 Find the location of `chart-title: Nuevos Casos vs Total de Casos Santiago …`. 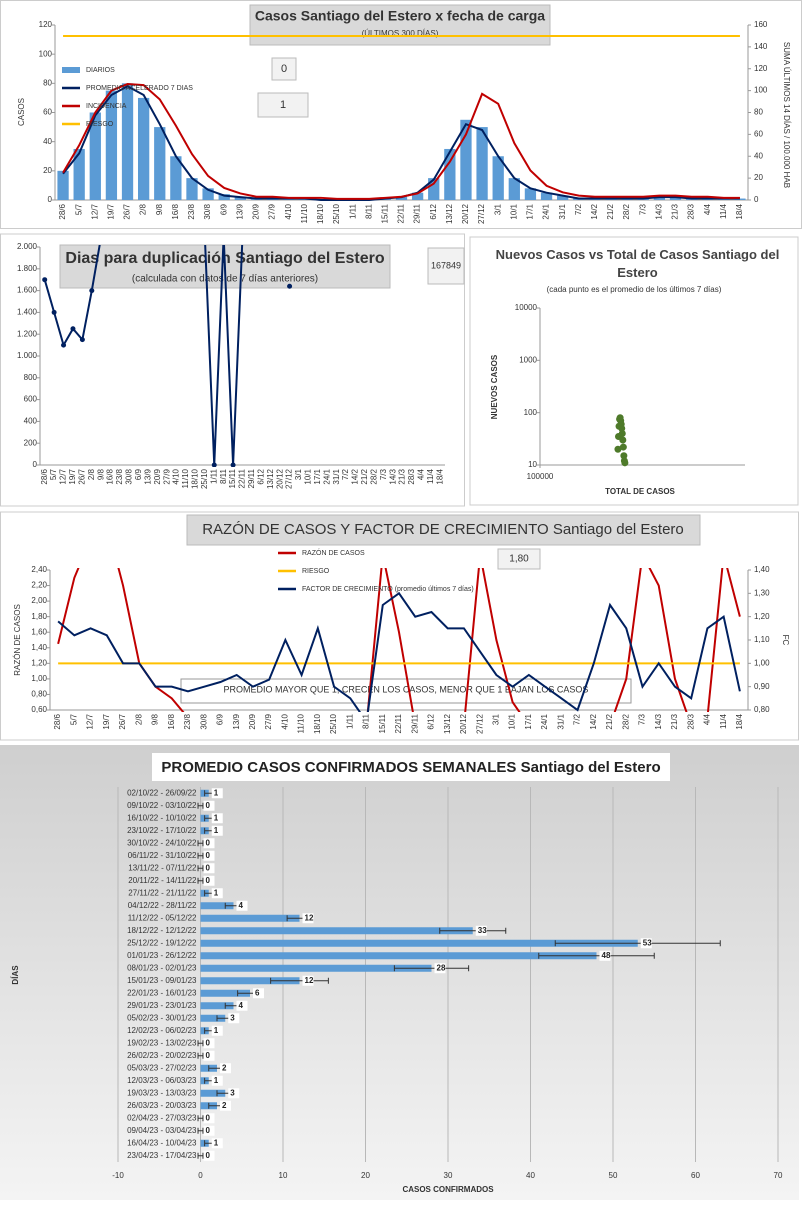

chart-title: Nuevos Casos vs Total de Casos Santiago … is located at coordinates (637, 263).